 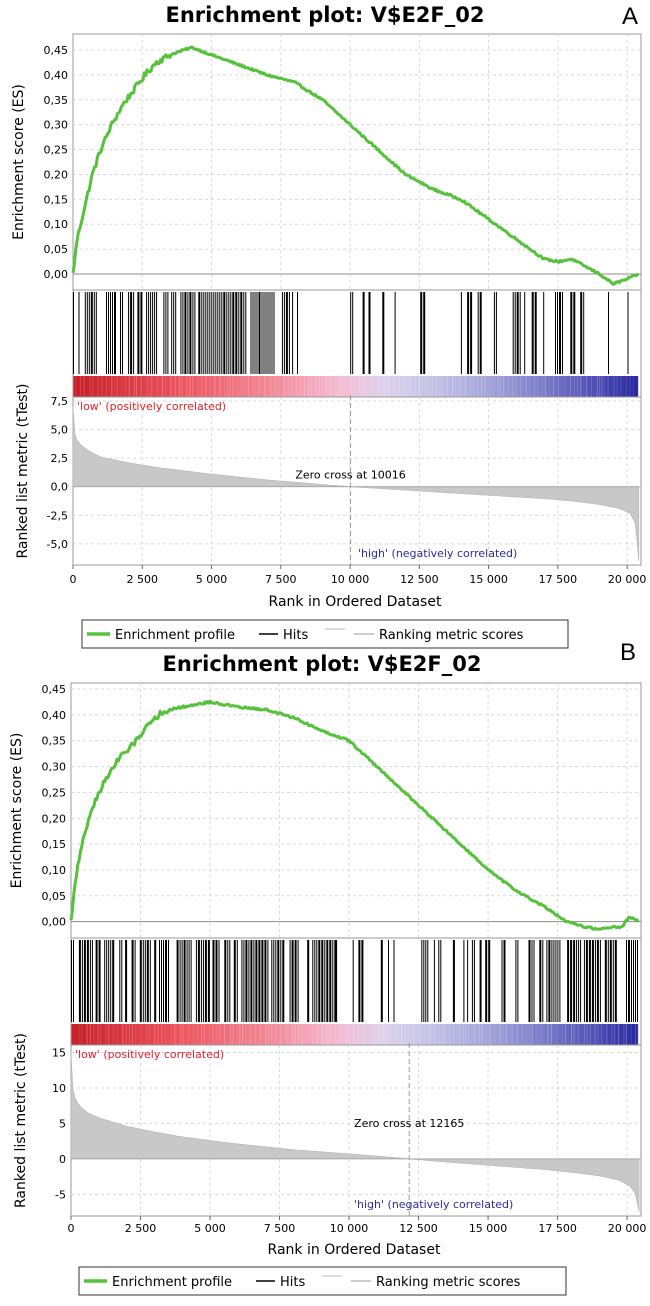 What do you see at coordinates (54, 818) in the screenshot?
I see `es-tick-label: 0,20` at bounding box center [54, 818].